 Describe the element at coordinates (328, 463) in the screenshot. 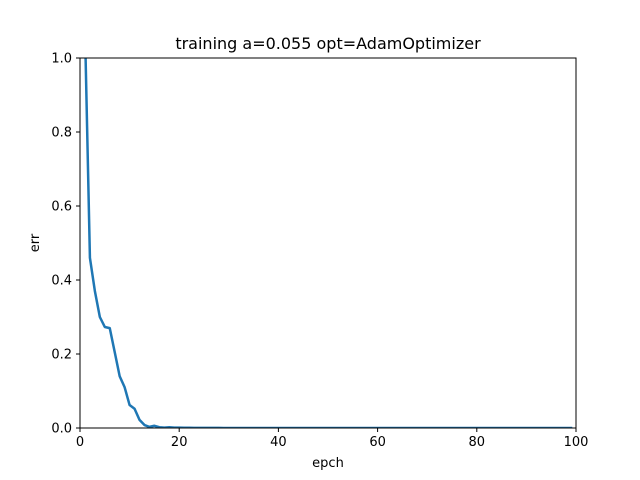

I see `x-axis-label: epch` at that location.